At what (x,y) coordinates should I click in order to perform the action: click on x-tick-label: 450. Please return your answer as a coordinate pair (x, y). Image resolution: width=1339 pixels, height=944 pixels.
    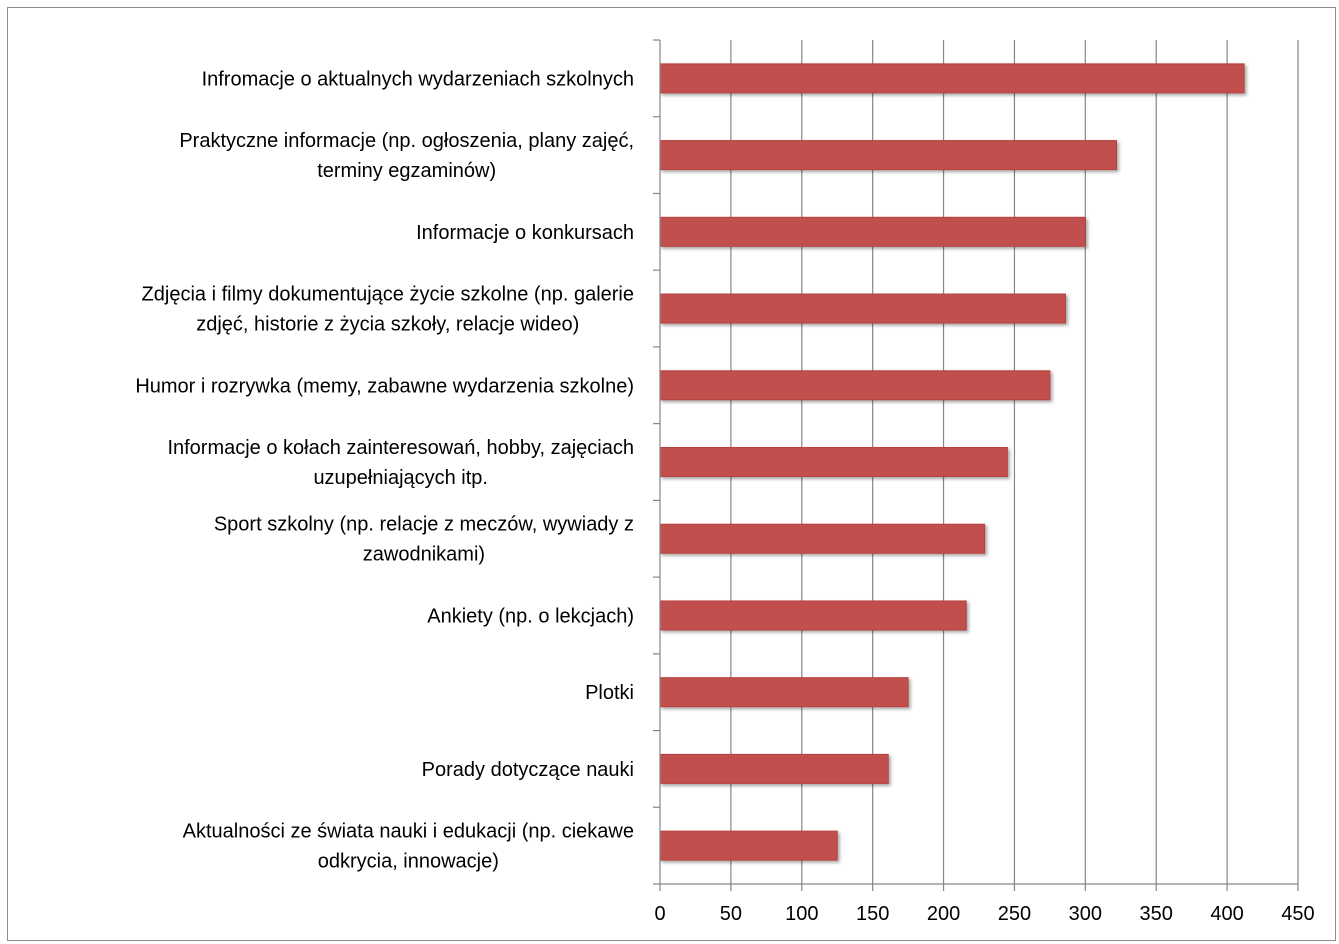
    Looking at the image, I should click on (1297, 914).